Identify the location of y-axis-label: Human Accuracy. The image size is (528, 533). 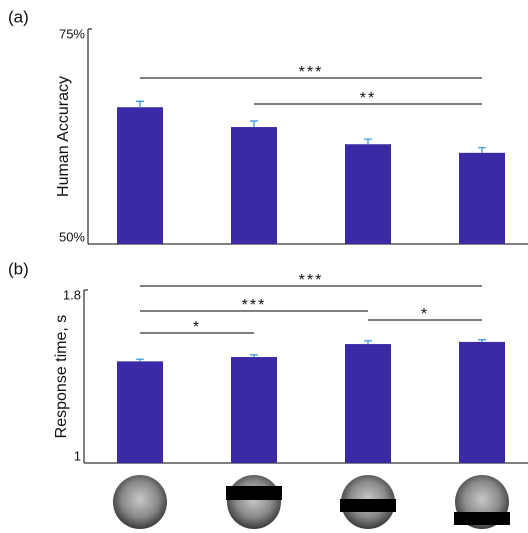
(63, 136).